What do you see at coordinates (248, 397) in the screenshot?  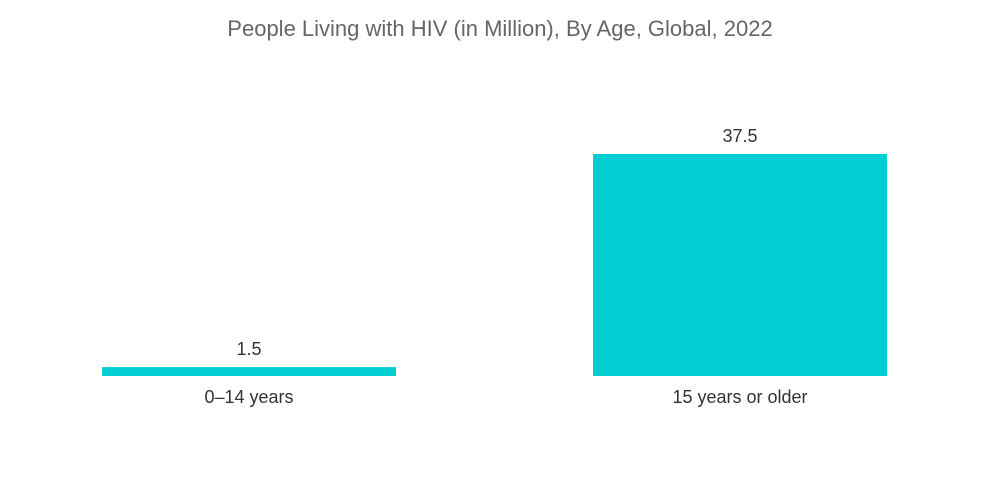 I see `x-tick-label-1: 0–14 years` at bounding box center [248, 397].